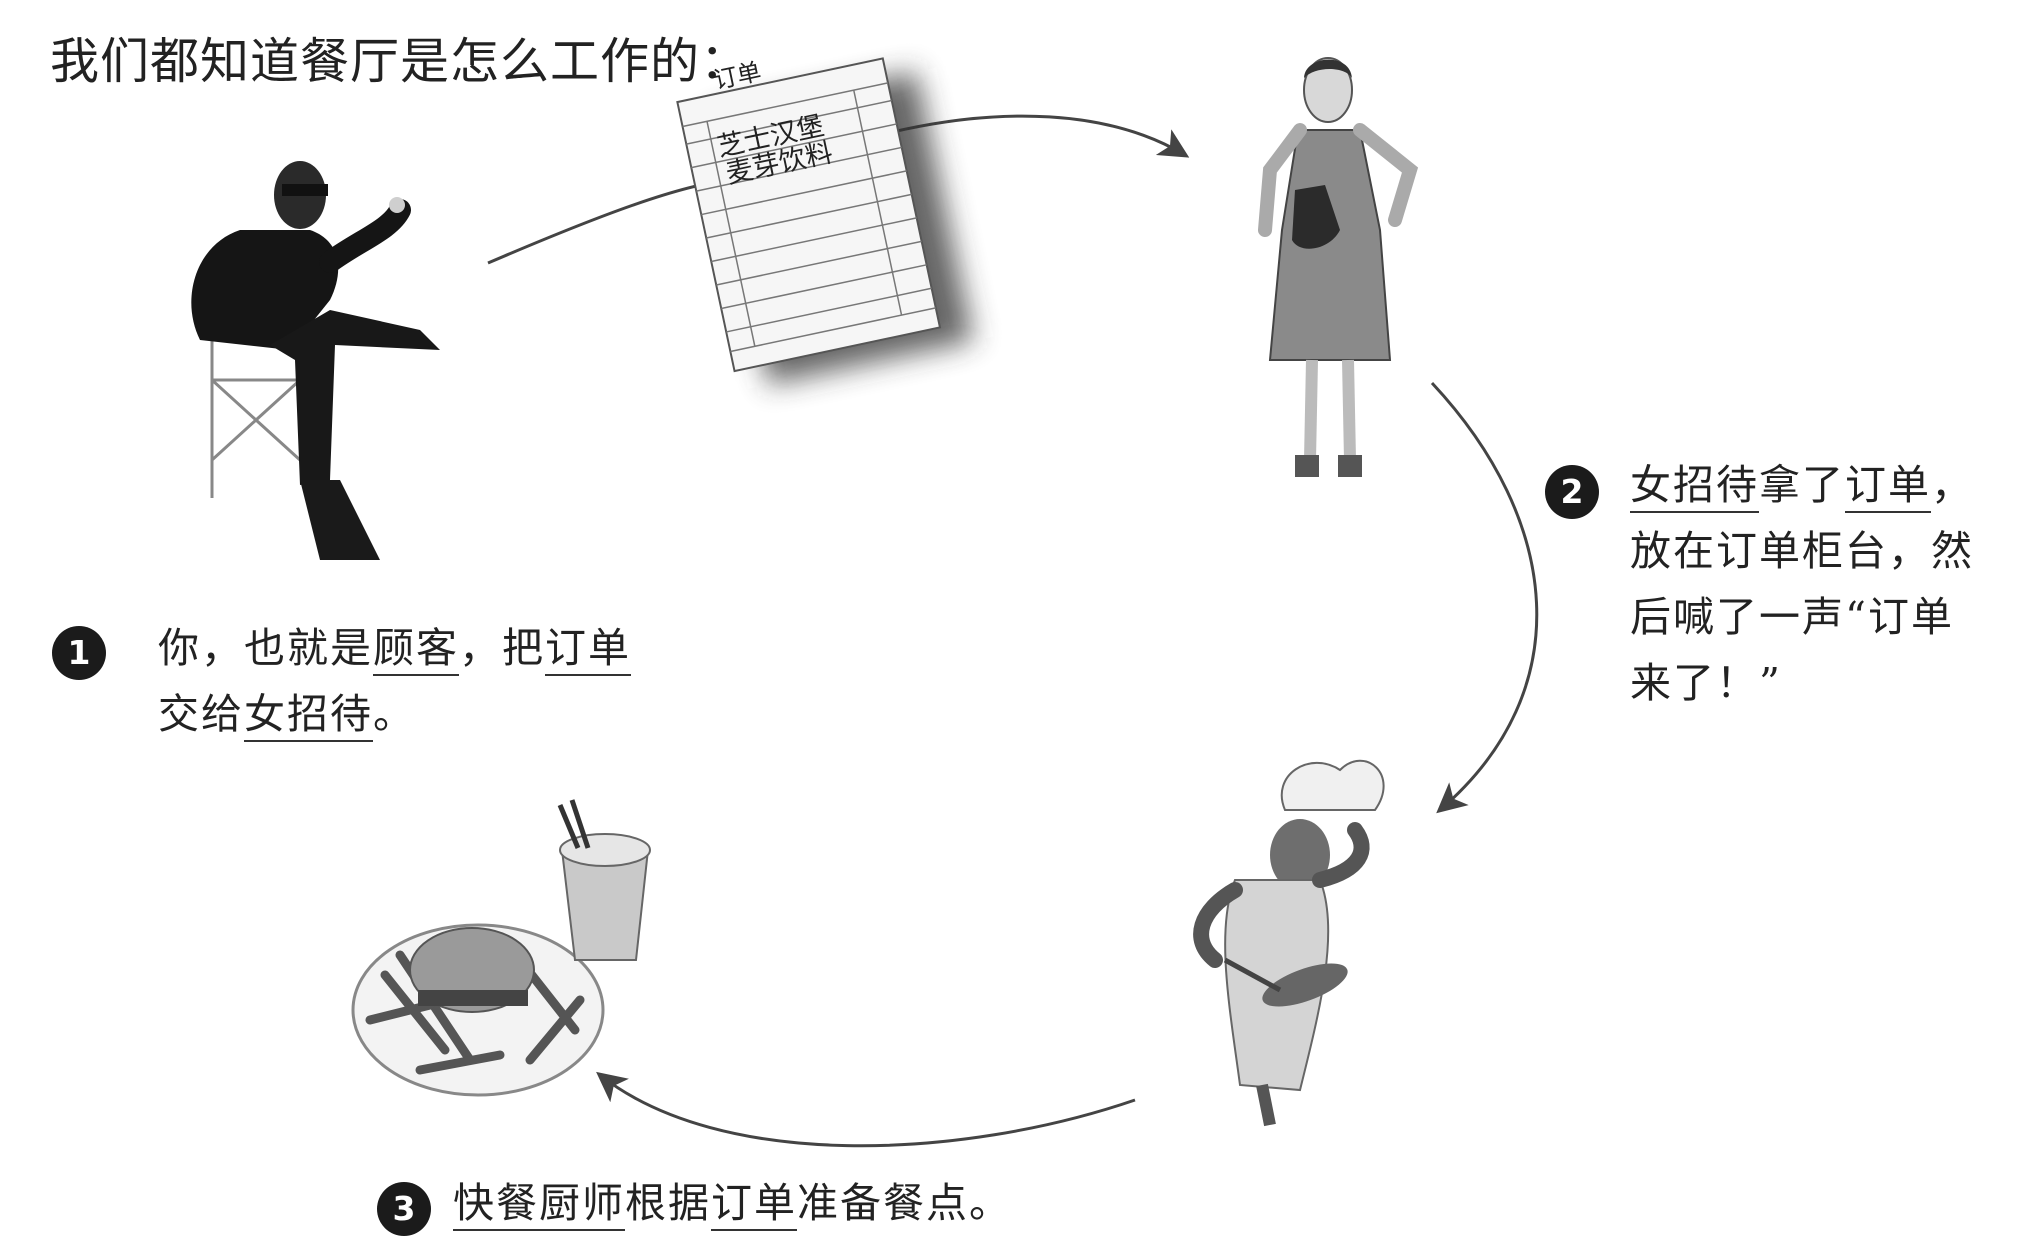  I want to click on step-caption: 女招待拿了订单， 放在订单柜台，然 后喊了一声“订单 来了！”, so click(1802, 584).